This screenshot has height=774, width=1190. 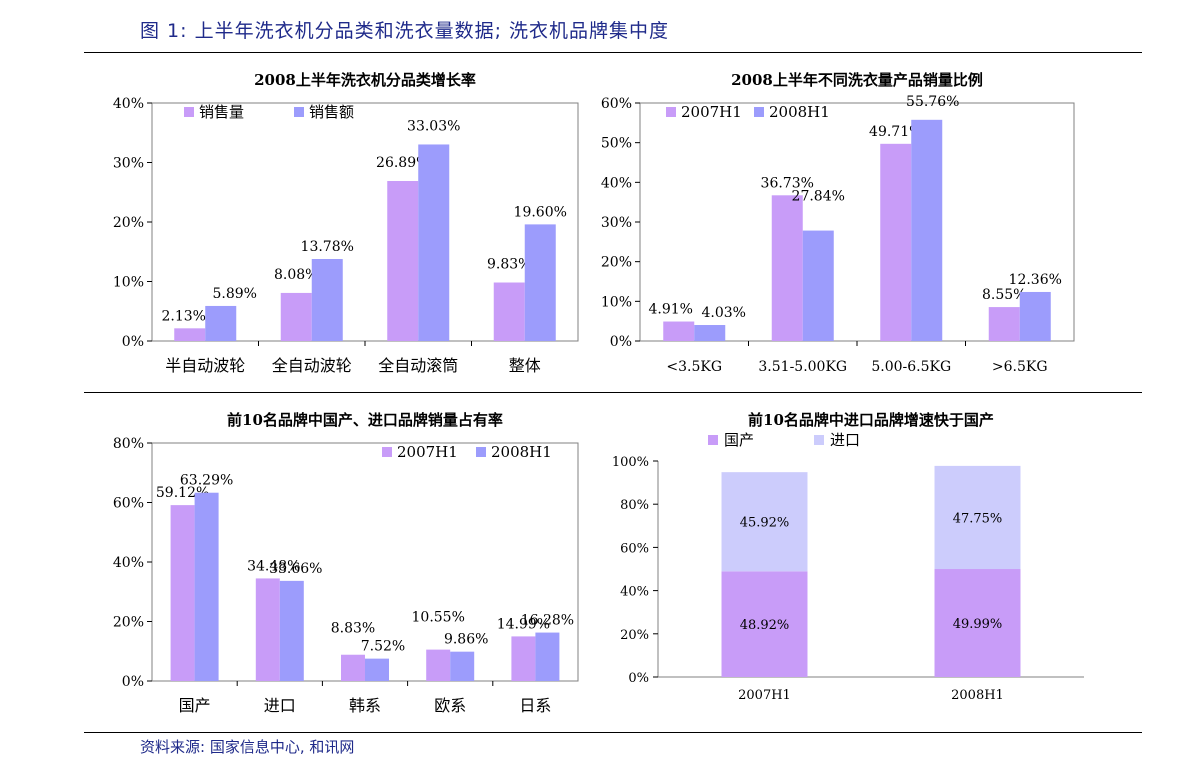 What do you see at coordinates (630, 462) in the screenshot?
I see `y-tick-label: 100%` at bounding box center [630, 462].